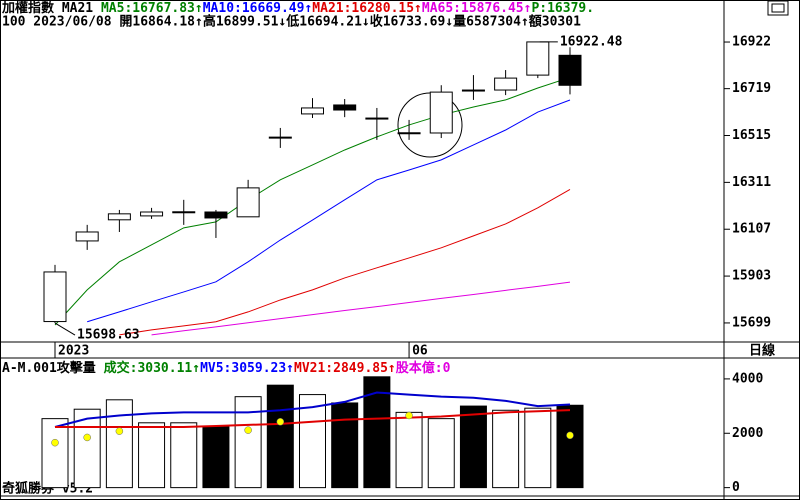  What do you see at coordinates (562, 8) in the screenshot?
I see `header-segment: P:16379.` at bounding box center [562, 8].